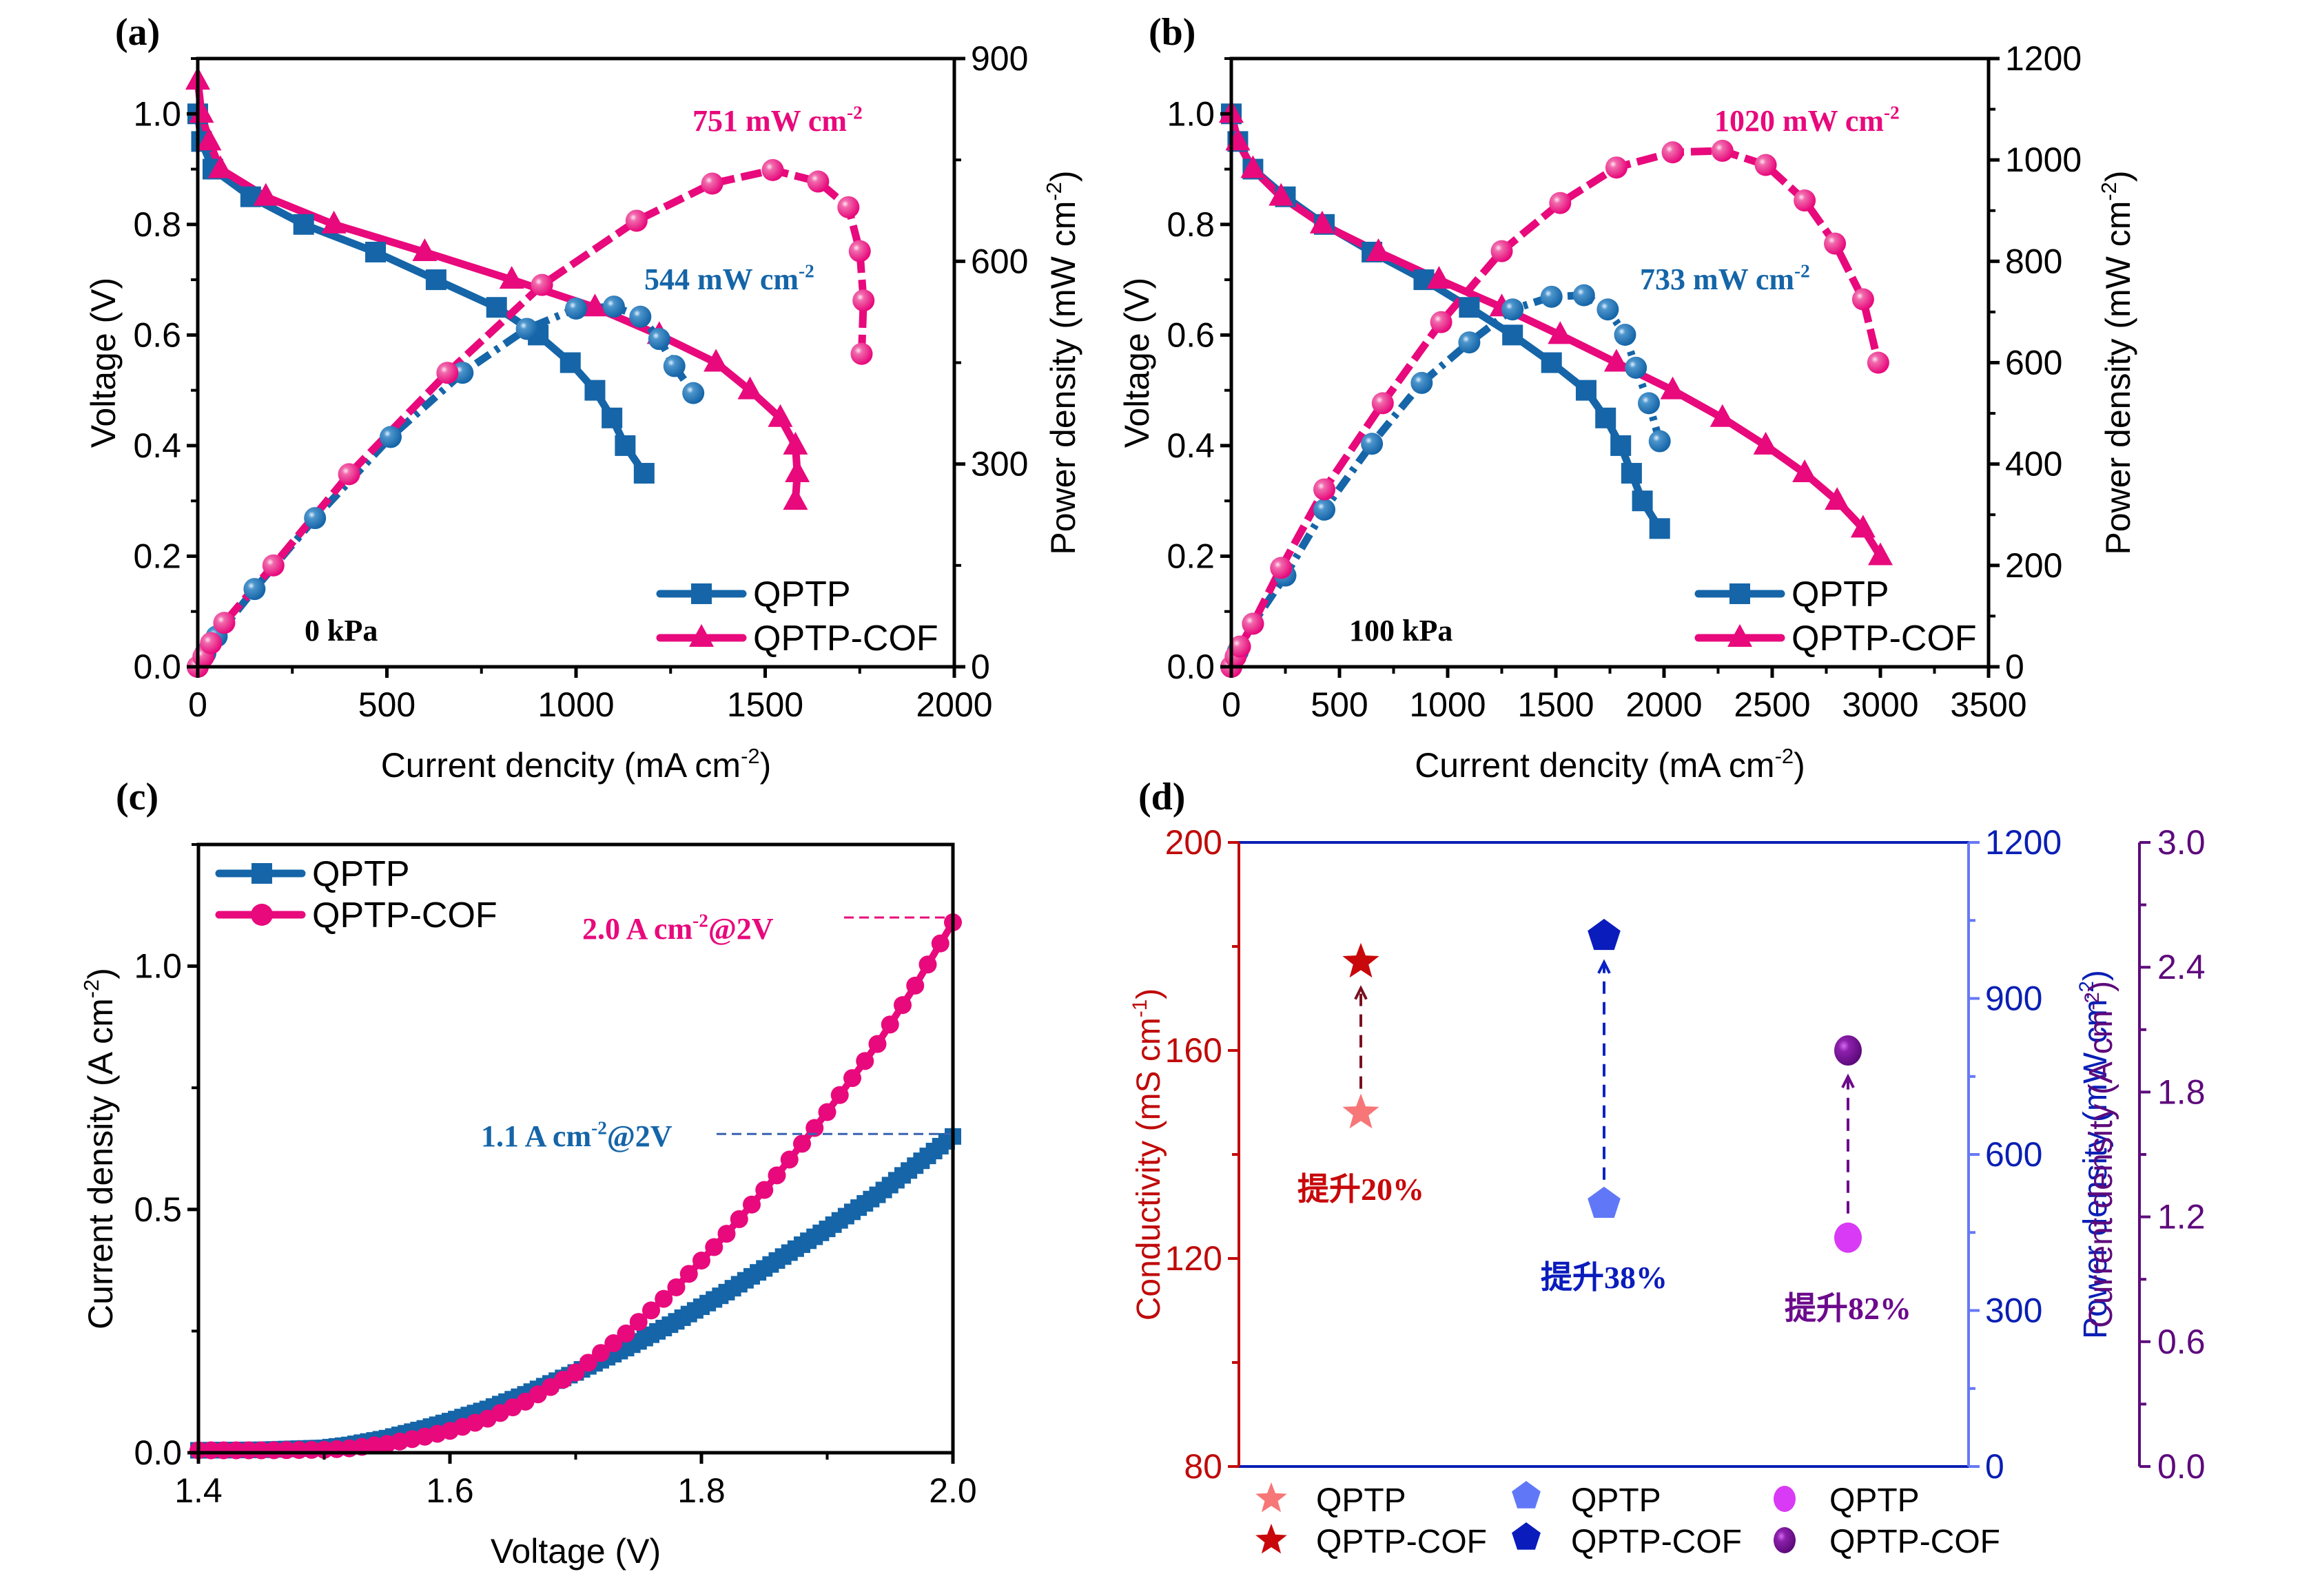  Describe the element at coordinates (1988, 704) in the screenshot. I see `x-tick-label: 3500` at that location.